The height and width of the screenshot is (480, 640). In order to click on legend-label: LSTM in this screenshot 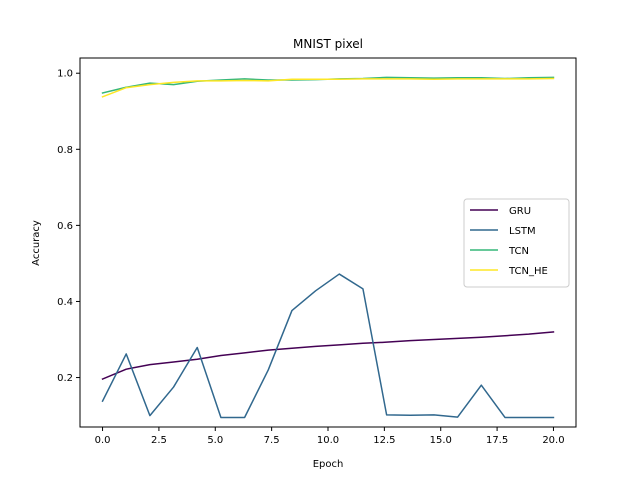, I will do `click(522, 231)`.